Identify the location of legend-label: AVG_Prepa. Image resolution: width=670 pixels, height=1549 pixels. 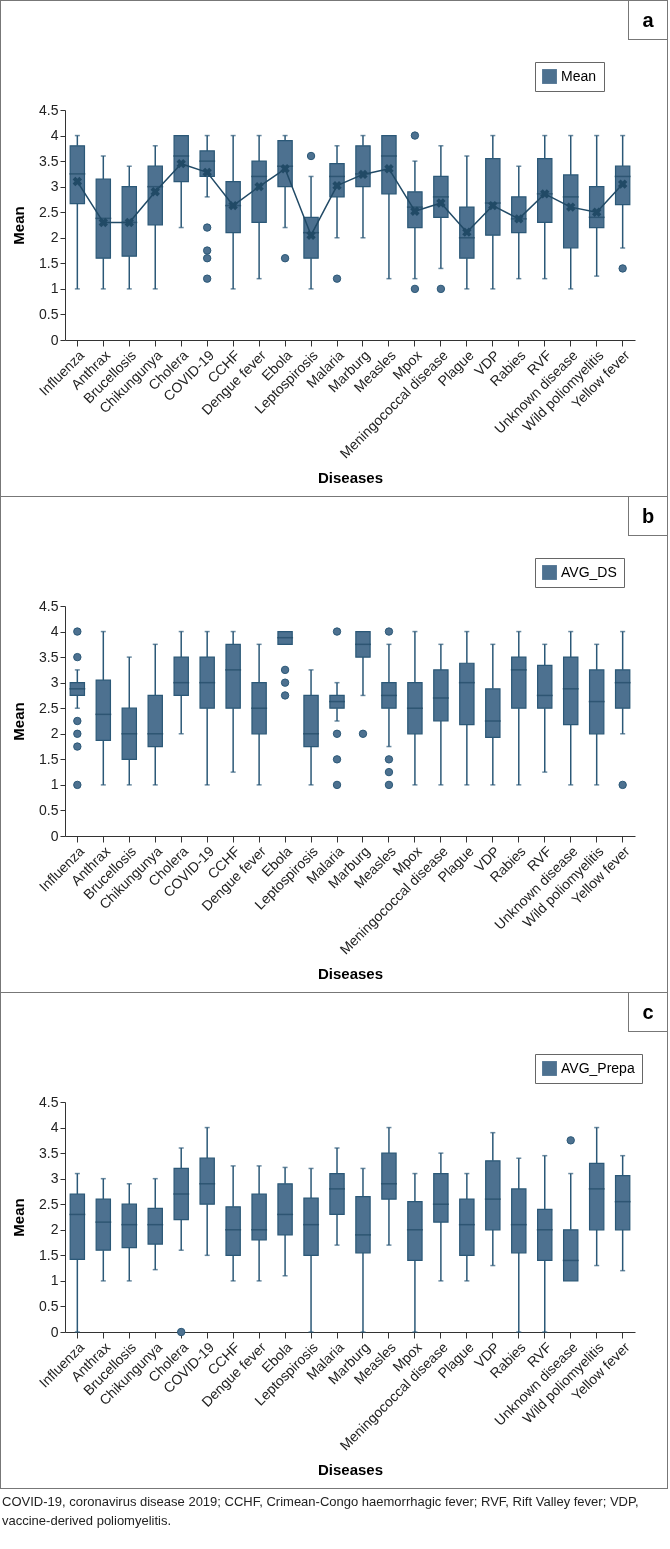
(598, 1067).